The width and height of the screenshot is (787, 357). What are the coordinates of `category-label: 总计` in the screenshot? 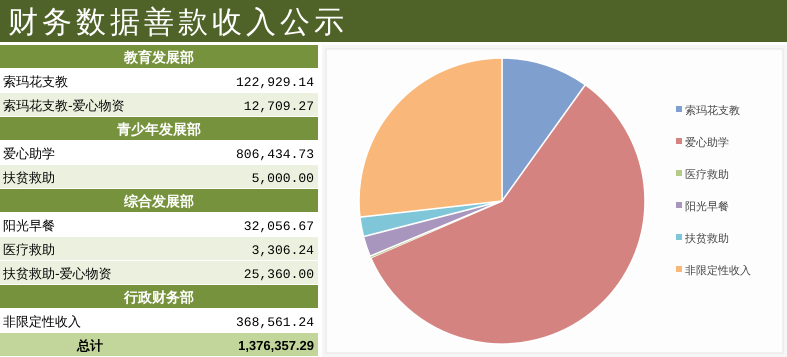 It's located at (89, 346).